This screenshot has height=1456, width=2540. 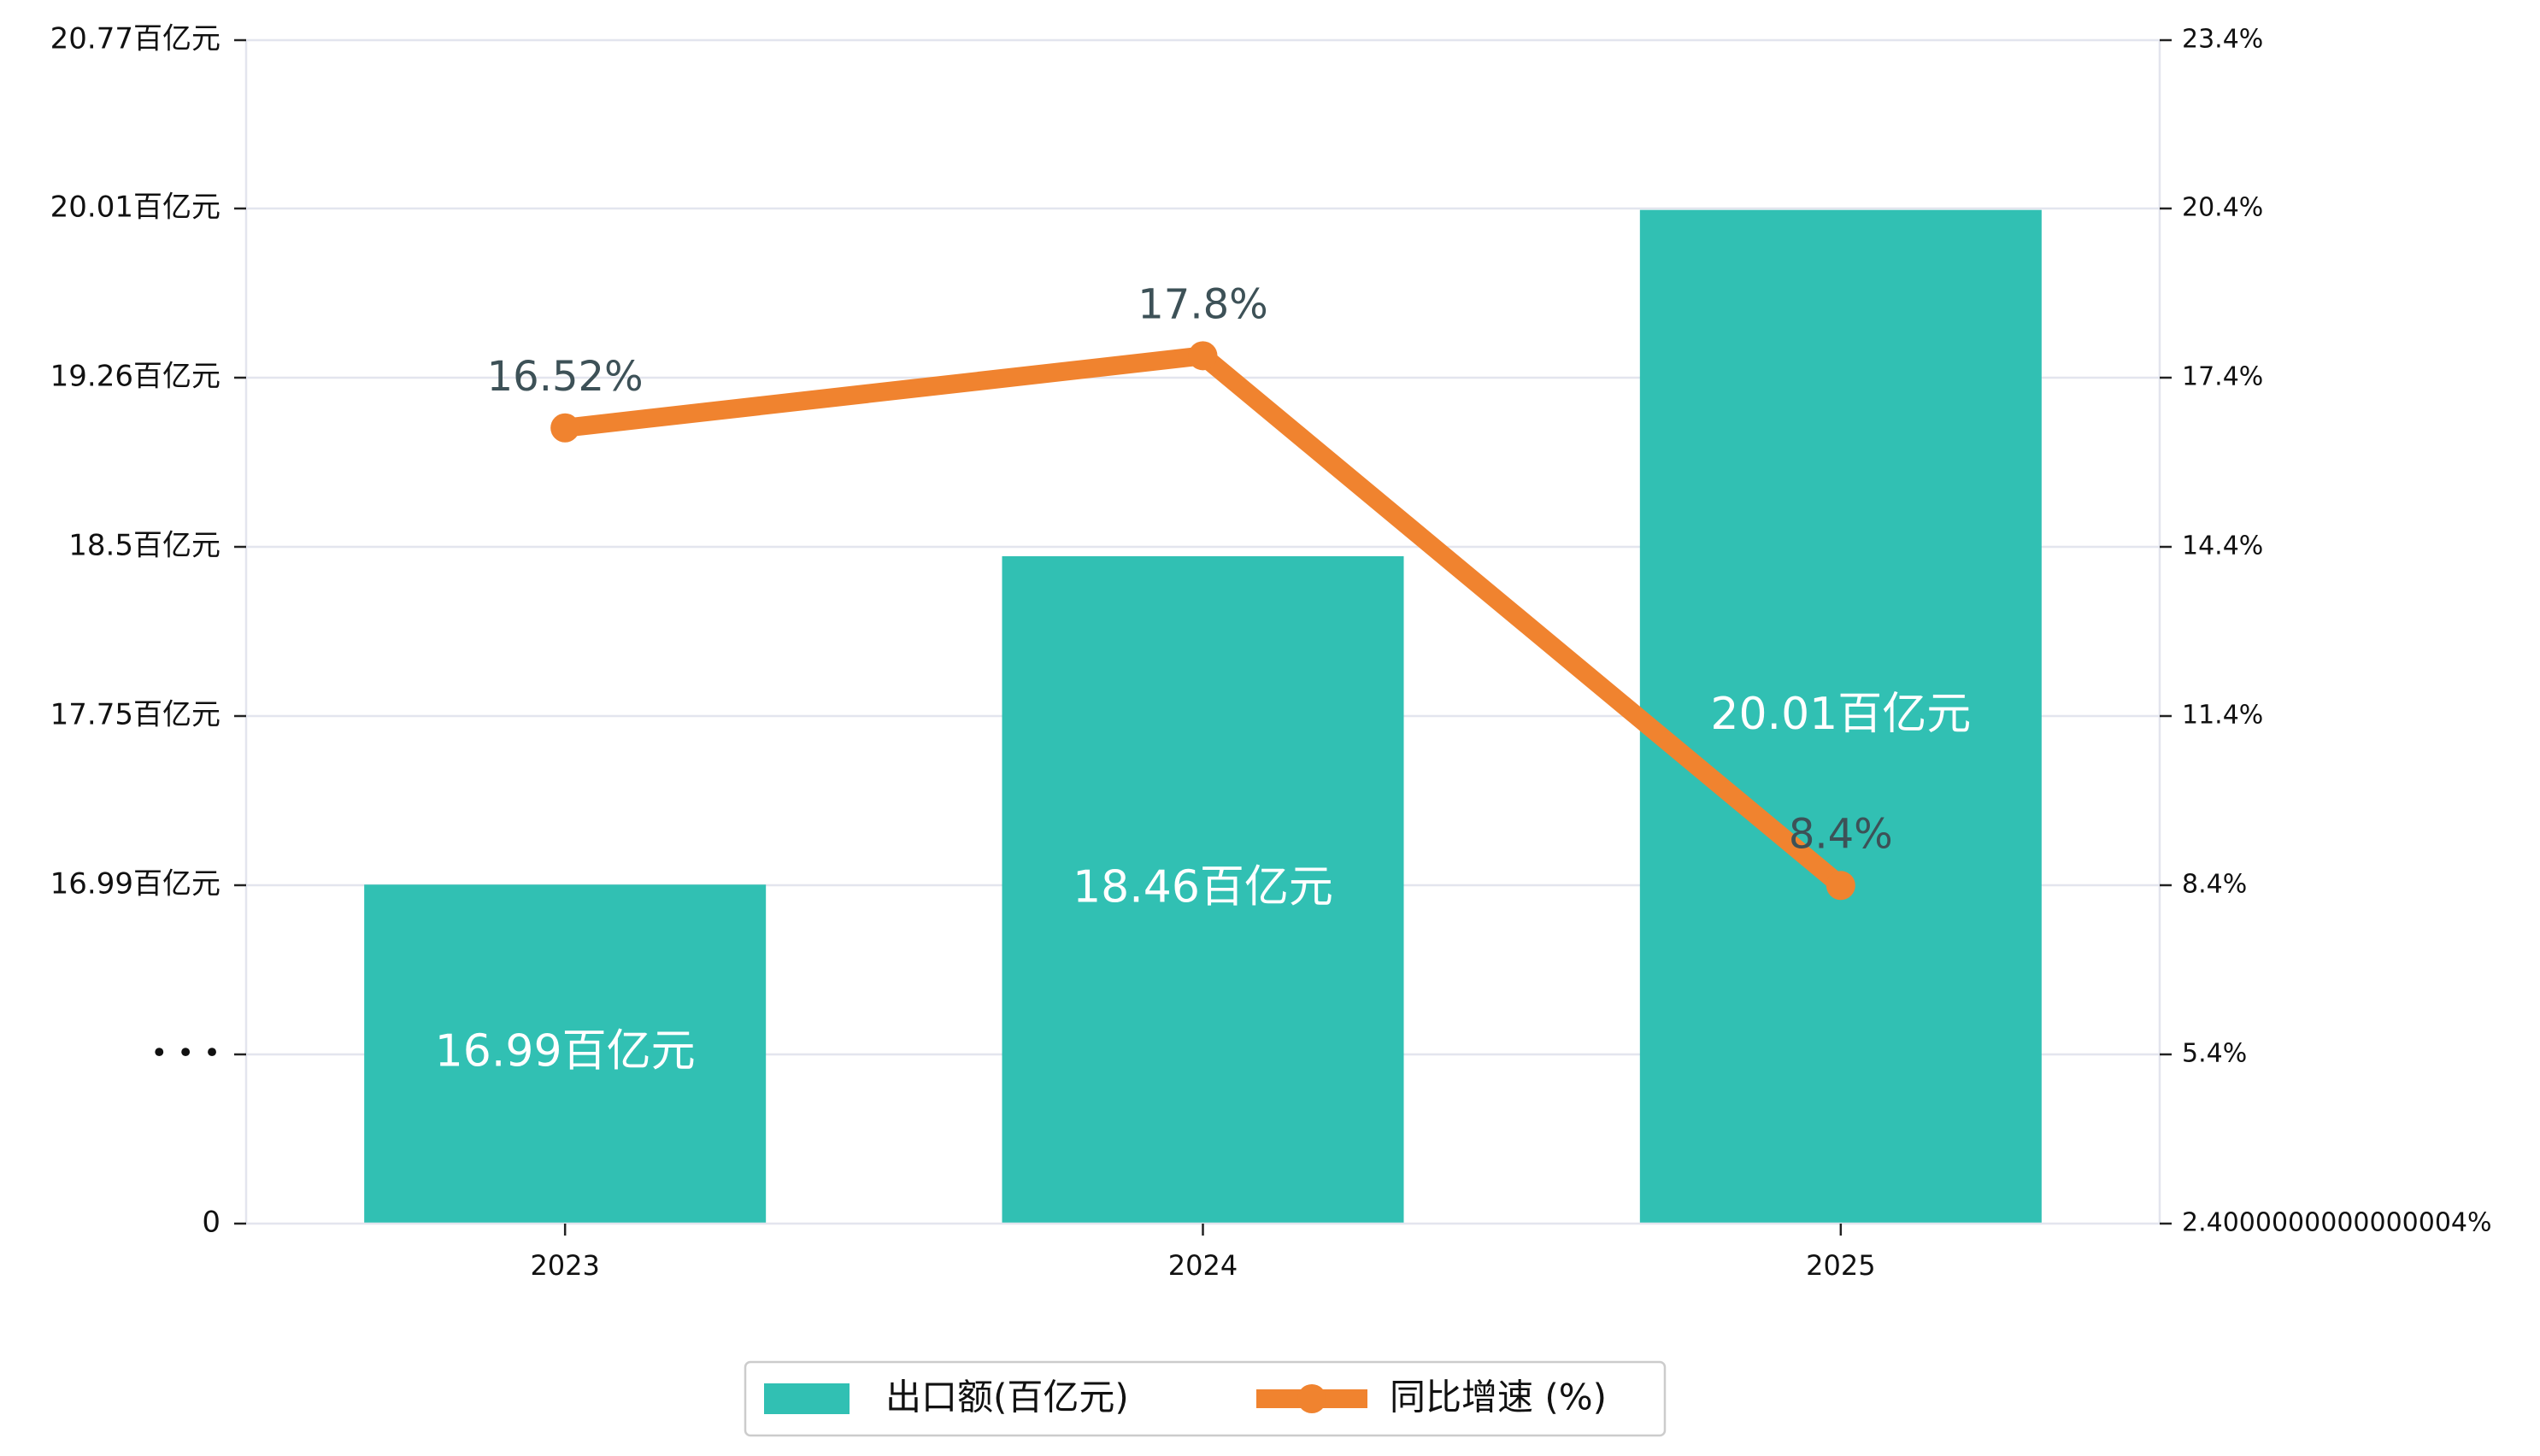 I want to click on legend-swatch-bar, so click(x=807, y=1399).